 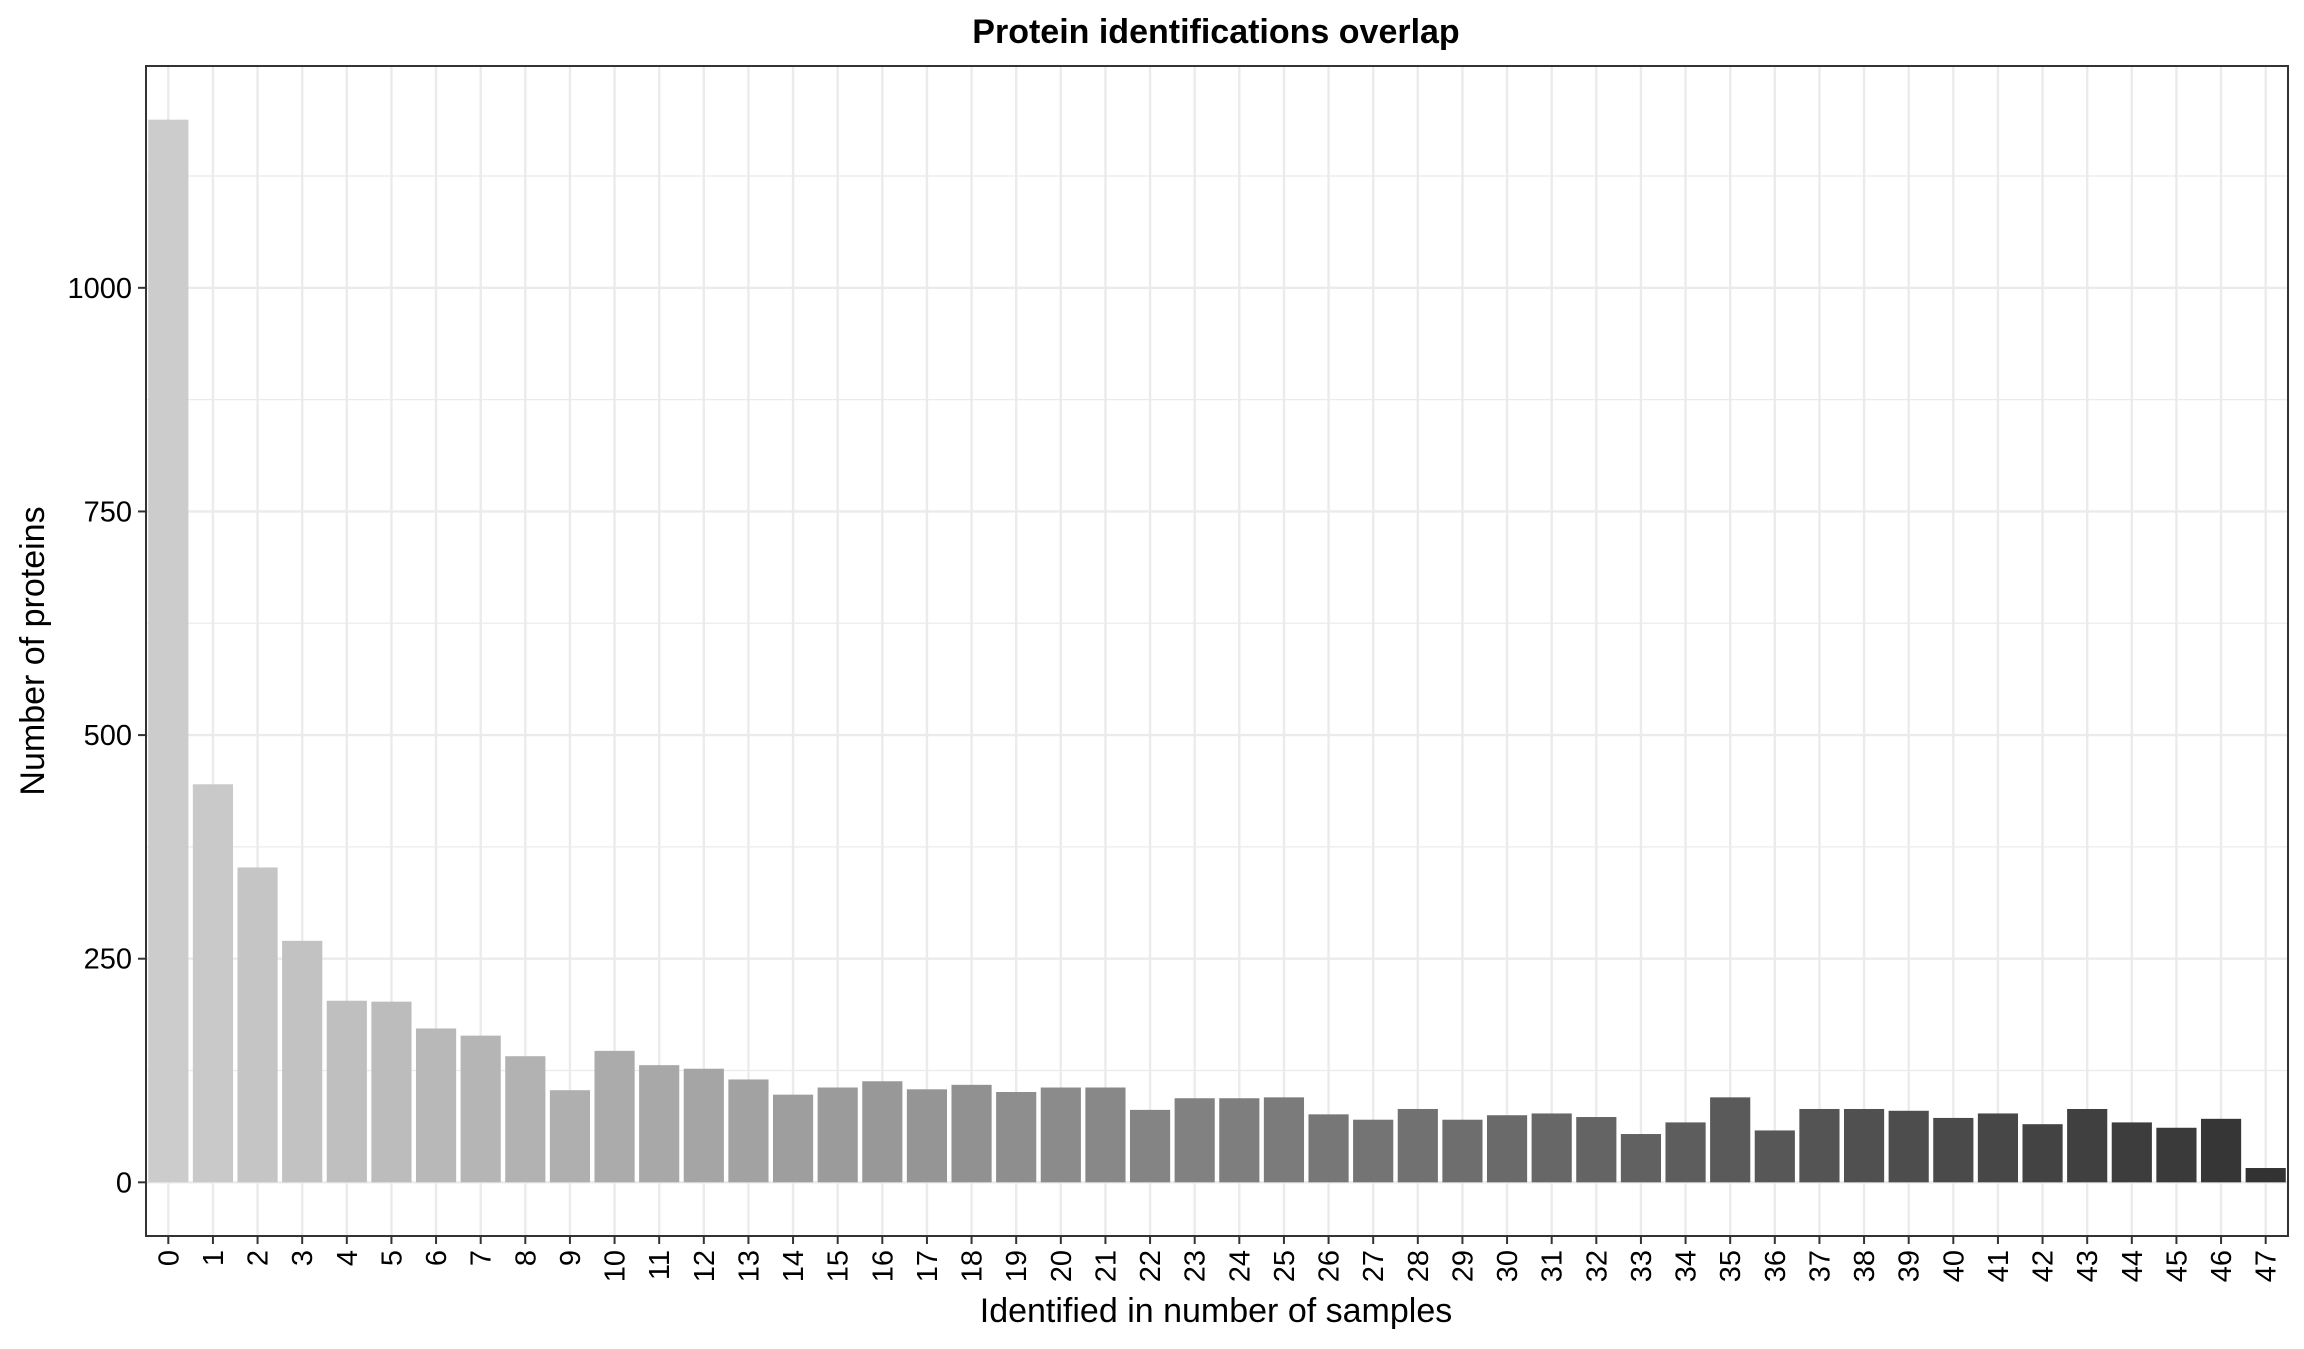 What do you see at coordinates (1865, 1266) in the screenshot?
I see `x-tick-label: 38` at bounding box center [1865, 1266].